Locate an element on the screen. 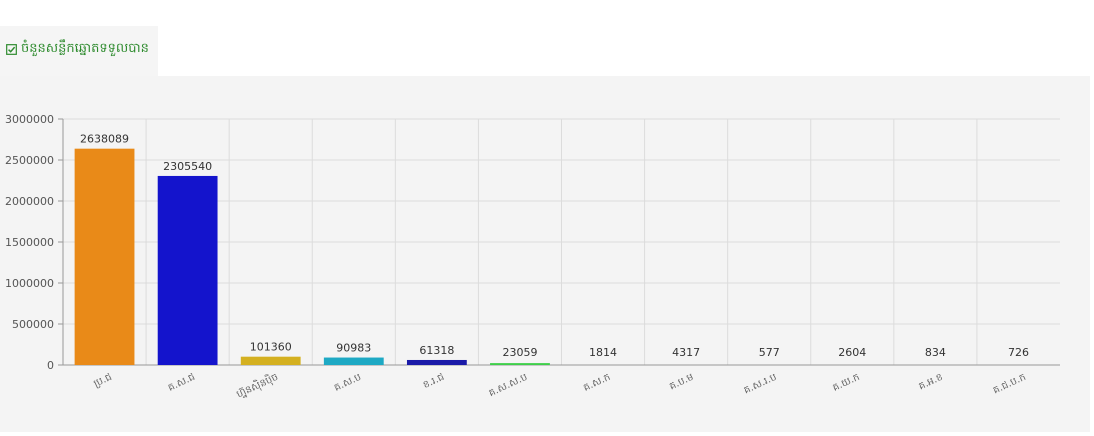 This screenshot has height=436, width=1094. bar-value-label: 726 is located at coordinates (1018, 352).